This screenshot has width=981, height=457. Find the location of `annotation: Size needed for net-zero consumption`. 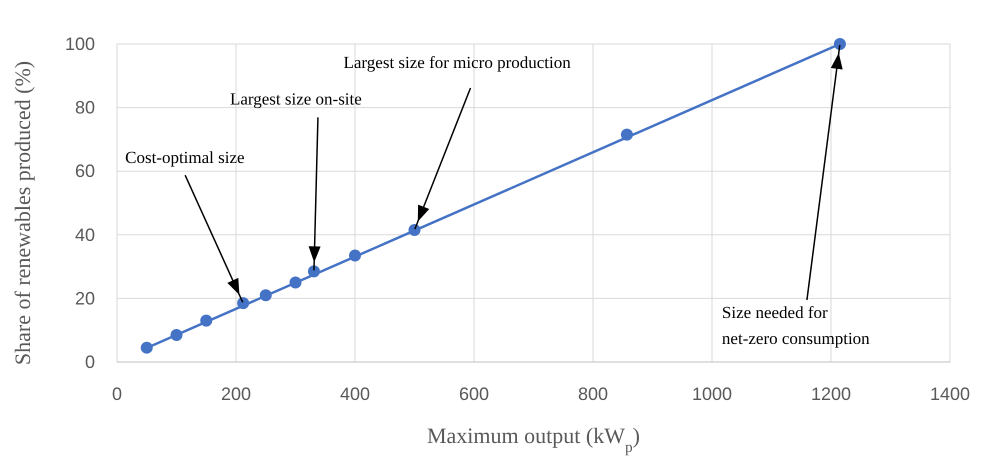

annotation: Size needed for net-zero consumption is located at coordinates (796, 325).